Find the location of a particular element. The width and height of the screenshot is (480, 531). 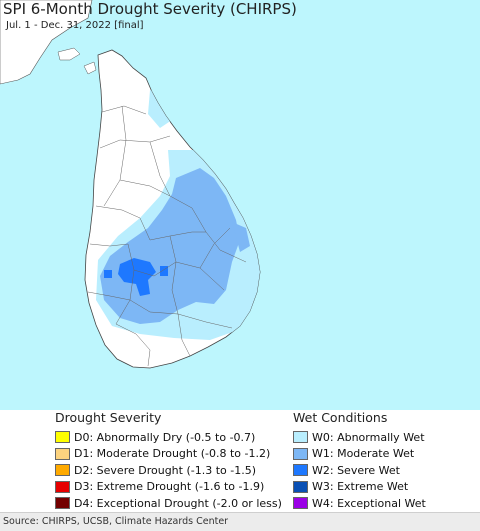

map-subtitle: Jul. 1 - Dec. 31, 2022 [final] is located at coordinates (75, 25).